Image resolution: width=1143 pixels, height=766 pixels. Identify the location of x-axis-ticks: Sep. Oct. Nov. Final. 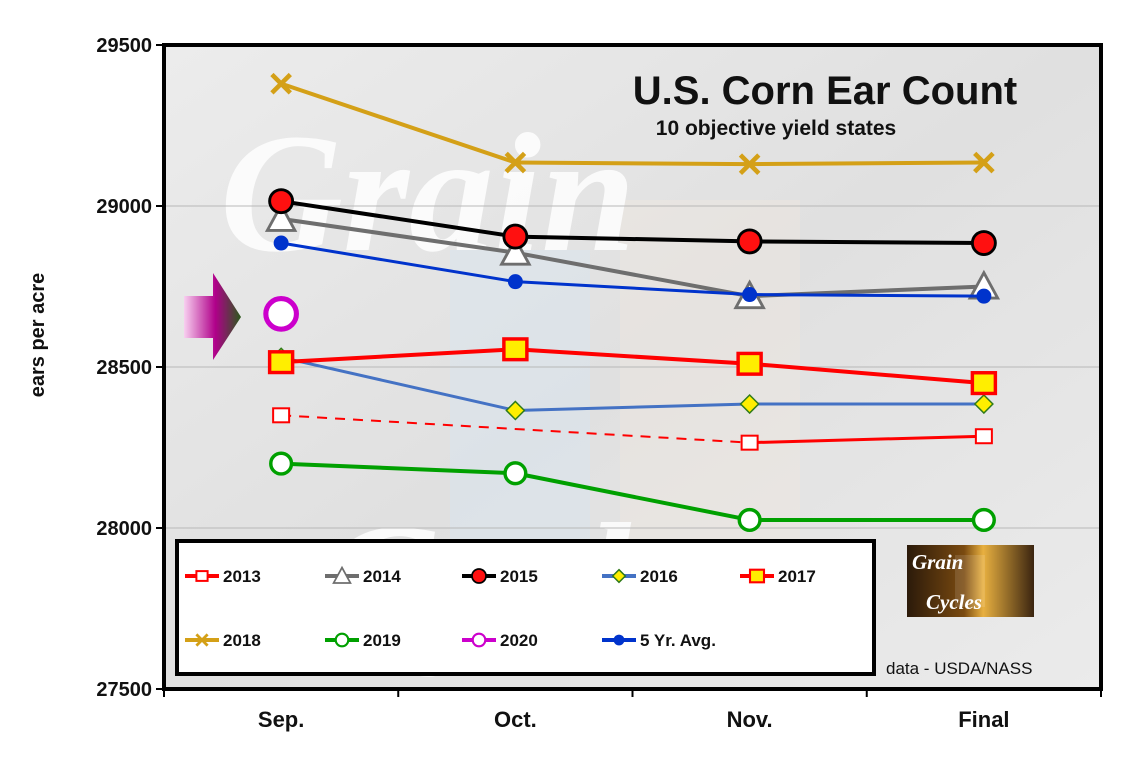
(632, 710).